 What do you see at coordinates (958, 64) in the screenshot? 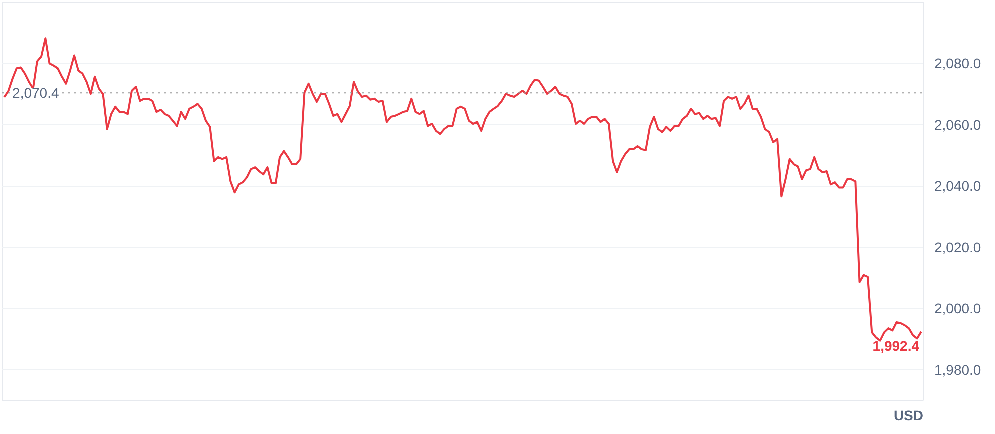
I see `y-tick-label: 2,080.0` at bounding box center [958, 64].